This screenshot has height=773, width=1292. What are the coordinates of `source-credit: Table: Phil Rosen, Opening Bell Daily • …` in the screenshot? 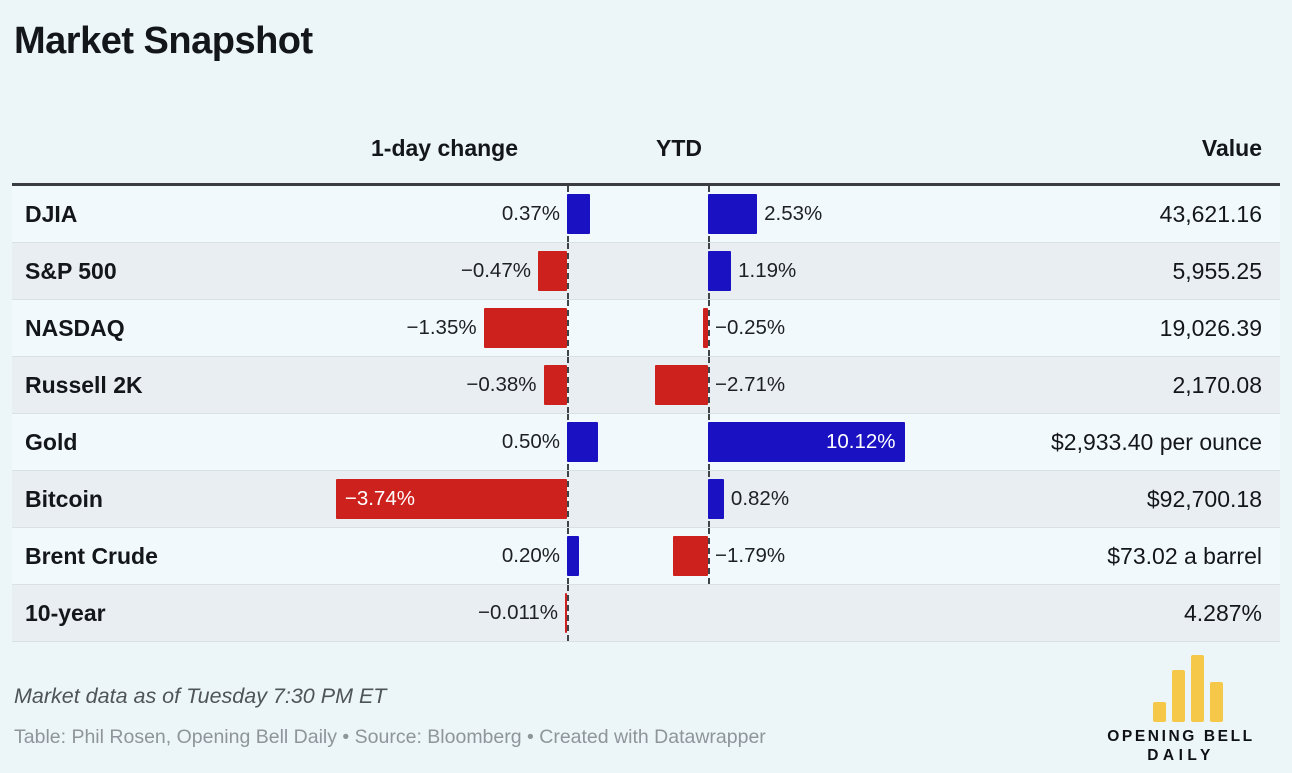 It's located at (390, 737).